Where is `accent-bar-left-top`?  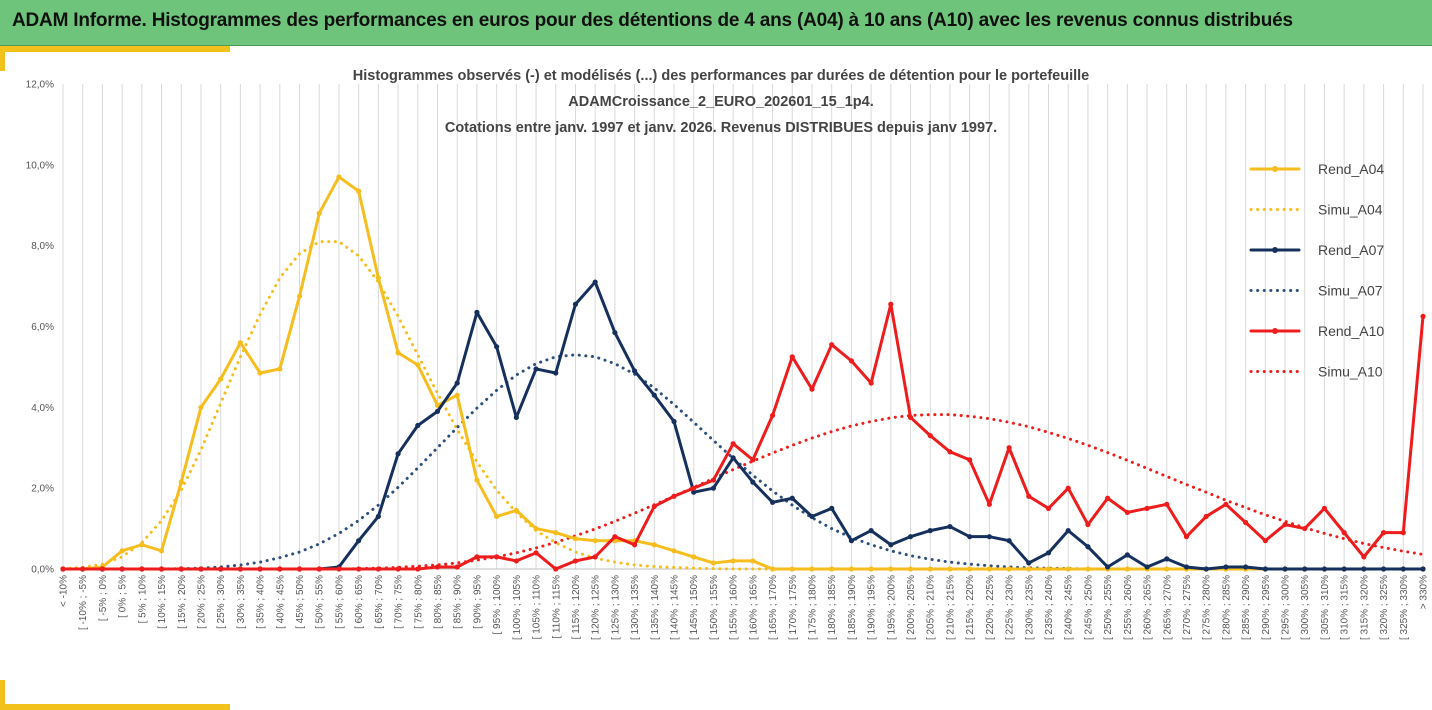 accent-bar-left-top is located at coordinates (2, 58).